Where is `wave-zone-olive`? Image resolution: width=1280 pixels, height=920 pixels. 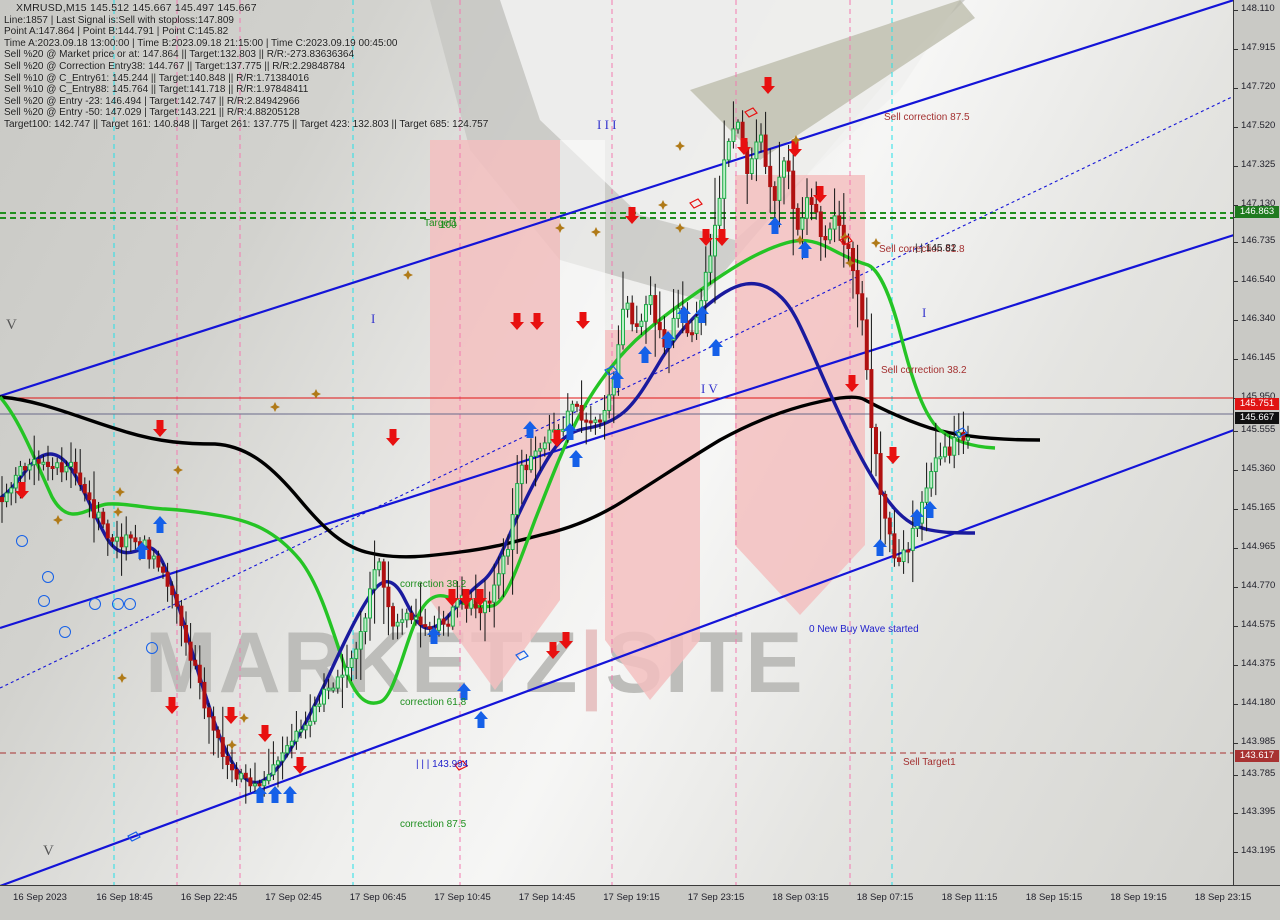
wave-zone-olive is located at coordinates (832, 80).